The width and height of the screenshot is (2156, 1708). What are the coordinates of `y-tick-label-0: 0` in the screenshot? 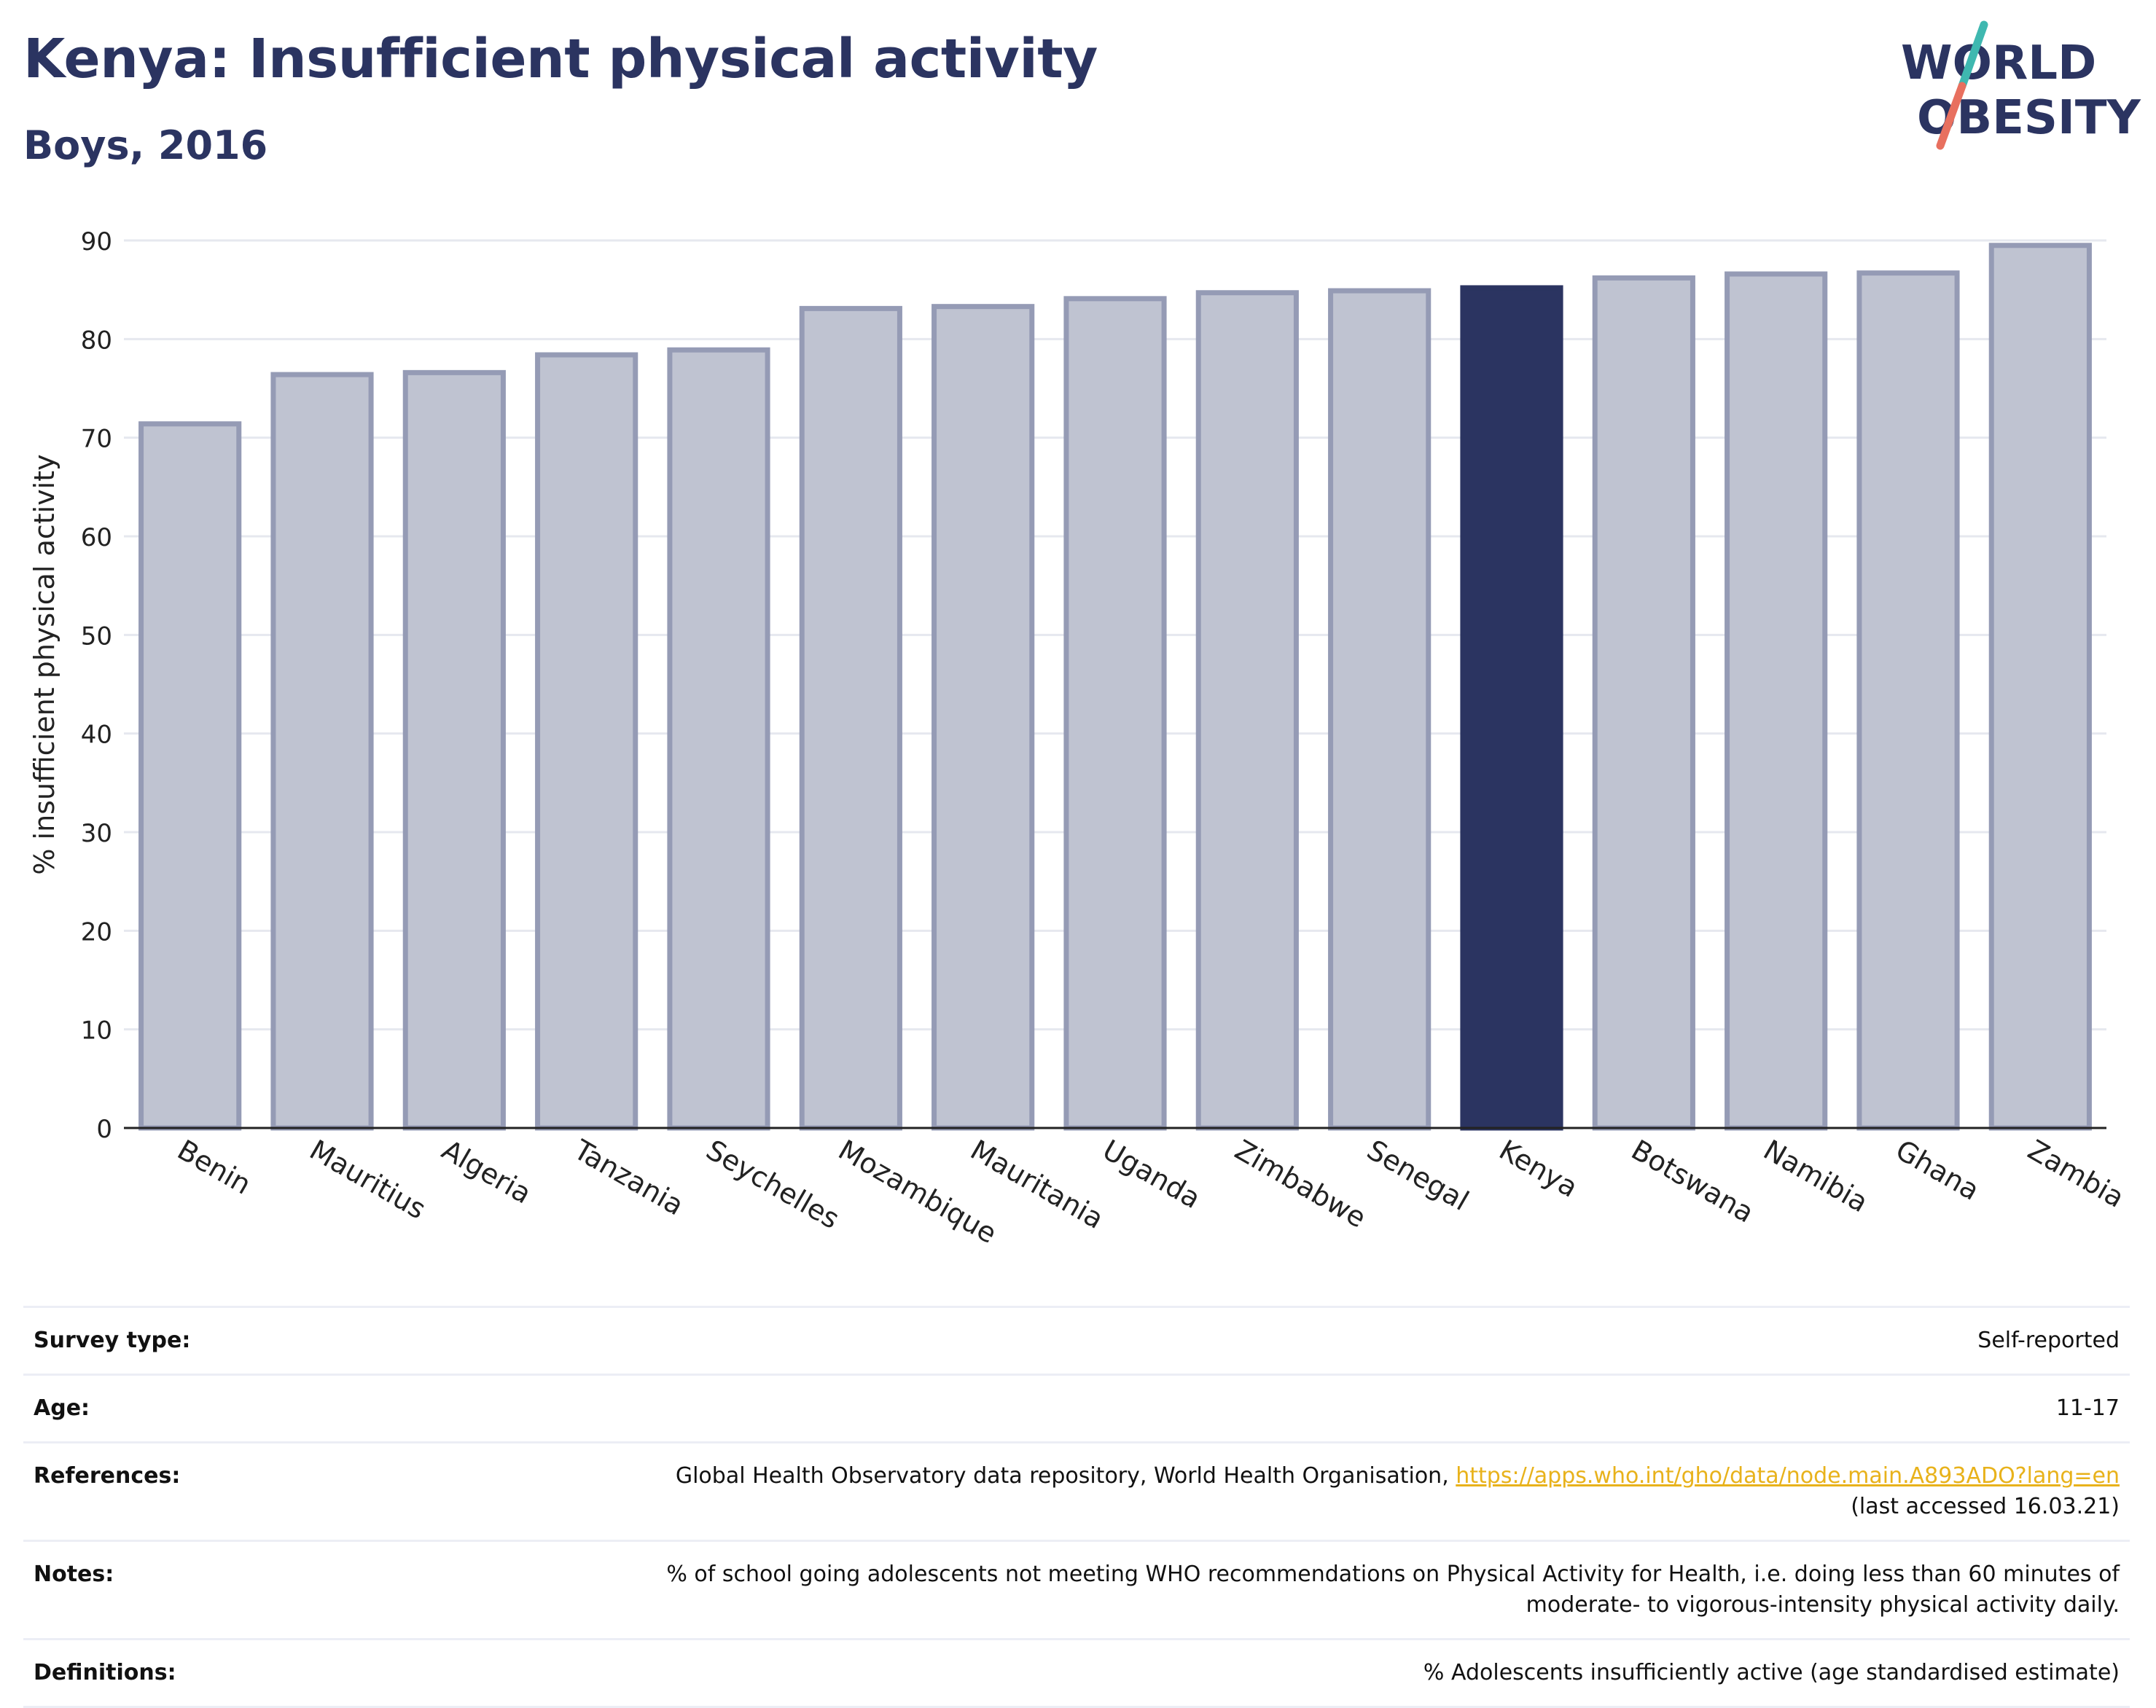 It's located at (104, 1129).